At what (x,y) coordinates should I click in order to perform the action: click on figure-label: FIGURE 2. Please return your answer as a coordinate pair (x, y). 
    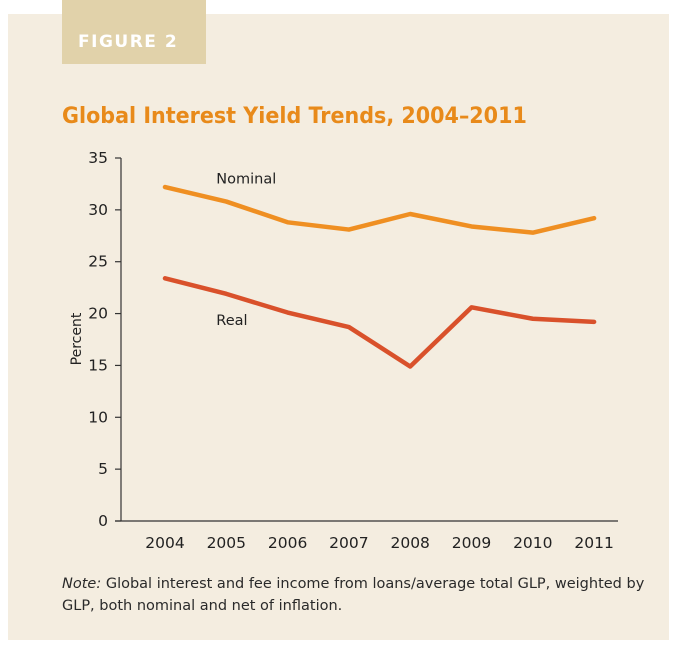
    Looking at the image, I should click on (134, 32).